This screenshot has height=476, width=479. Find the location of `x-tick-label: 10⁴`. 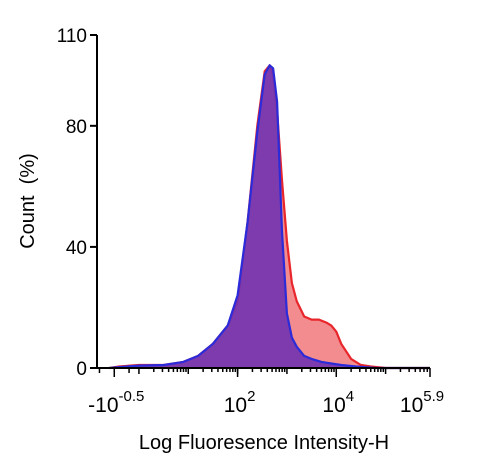

x-tick-label: 10⁴ is located at coordinates (338, 402).